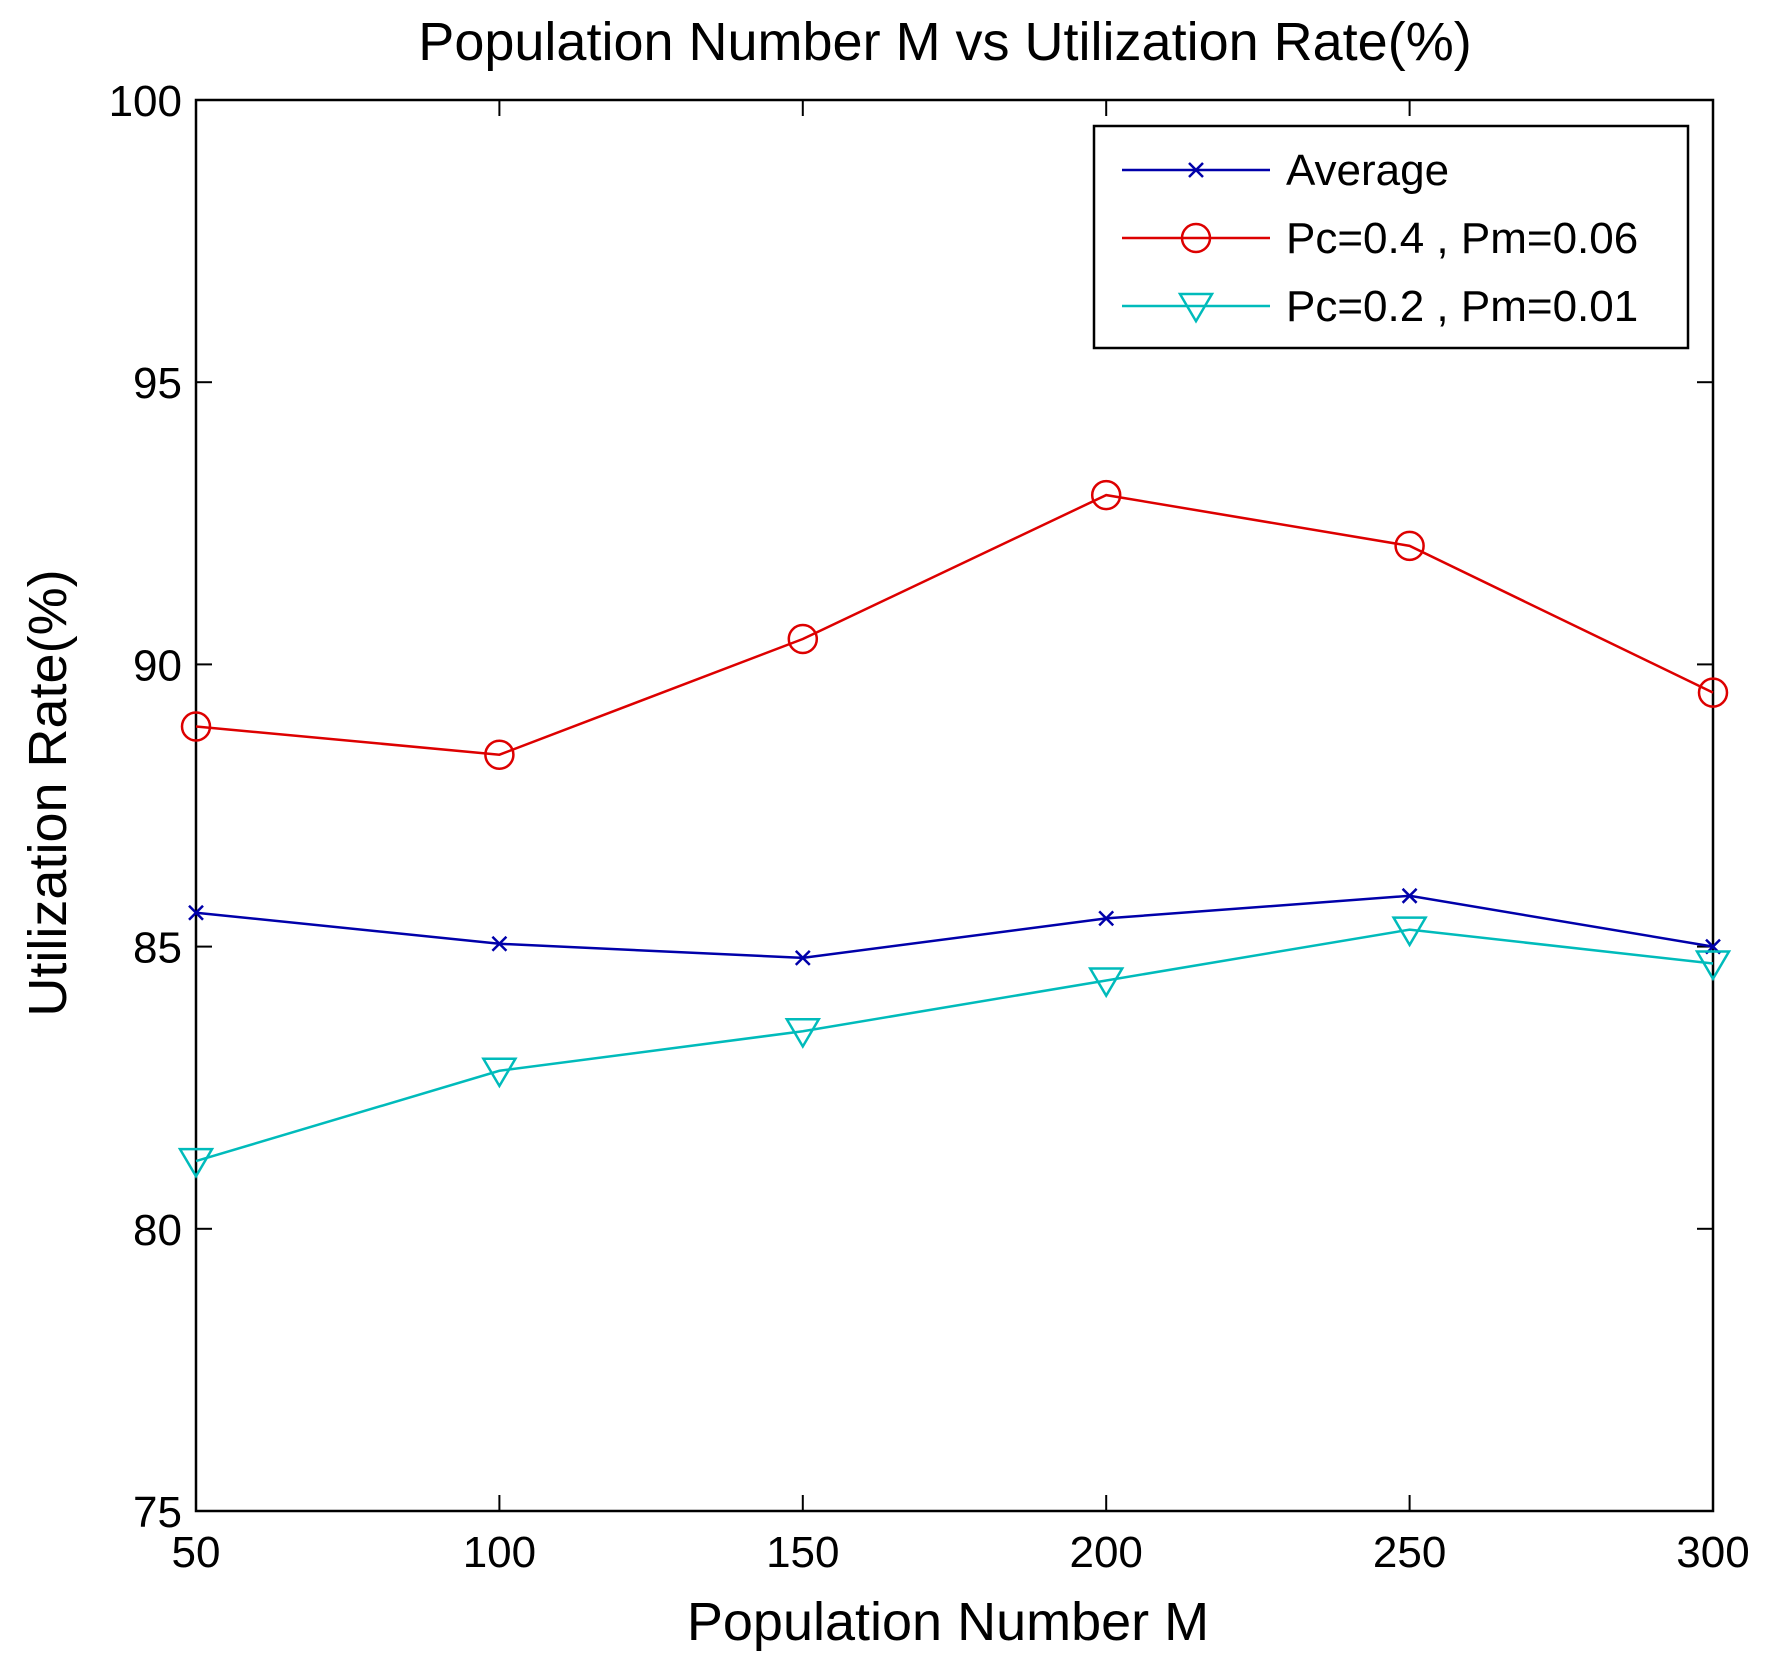 This screenshot has width=1765, height=1672. What do you see at coordinates (145, 101) in the screenshot?
I see `y-tick-label-100: 100` at bounding box center [145, 101].